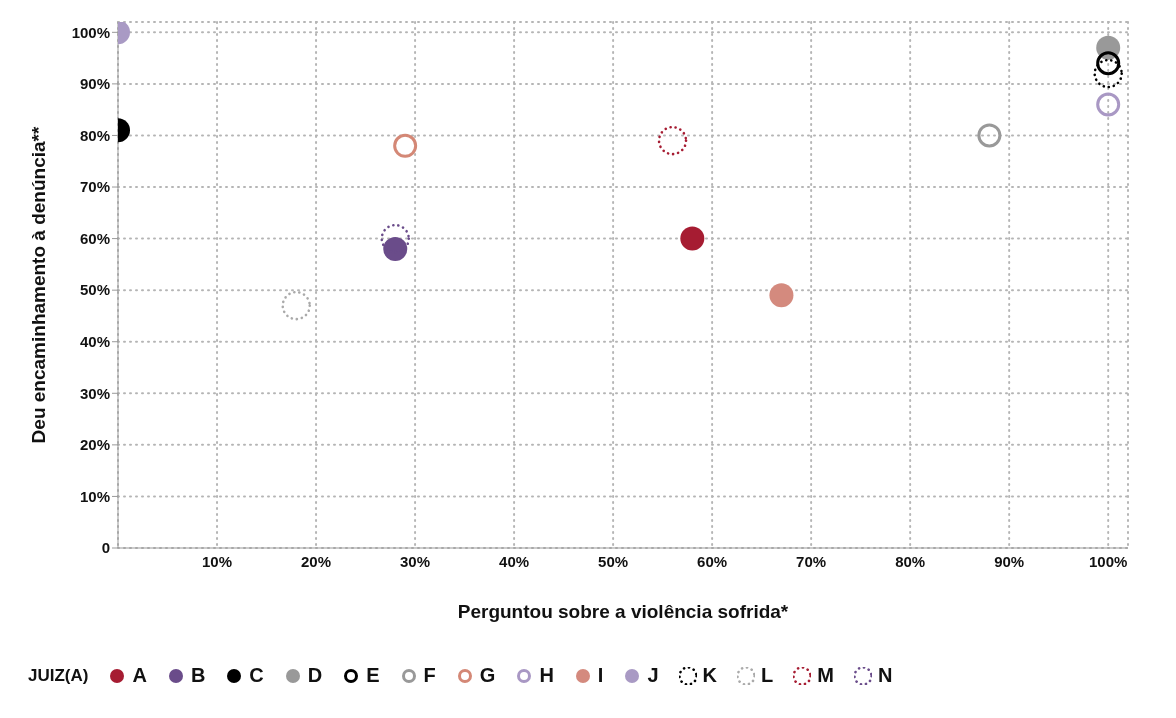  Describe the element at coordinates (94, 238) in the screenshot. I see `y-tick-label: 60%` at that location.